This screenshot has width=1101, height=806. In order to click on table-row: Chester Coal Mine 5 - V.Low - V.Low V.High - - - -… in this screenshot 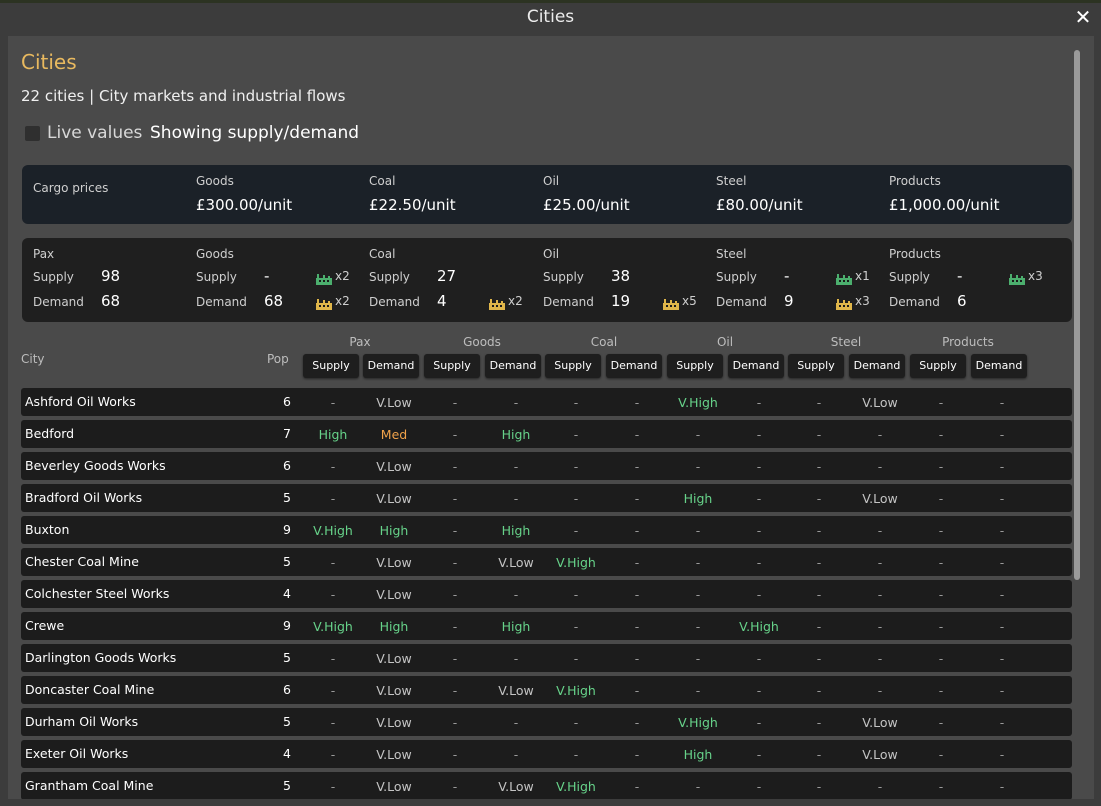, I will do `click(546, 562)`.